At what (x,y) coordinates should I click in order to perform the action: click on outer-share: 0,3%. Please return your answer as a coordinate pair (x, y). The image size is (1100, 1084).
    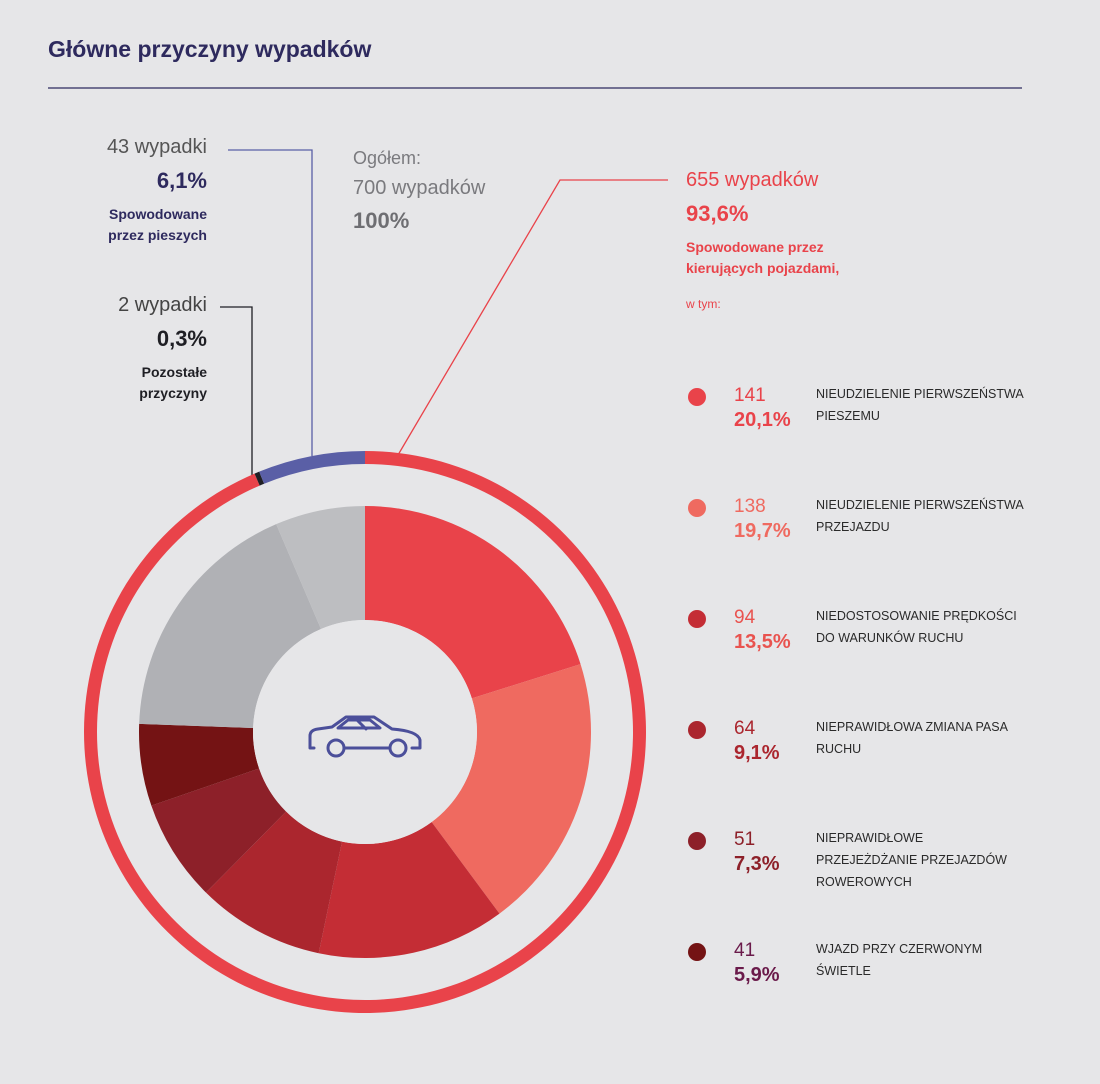
    Looking at the image, I should click on (181, 338).